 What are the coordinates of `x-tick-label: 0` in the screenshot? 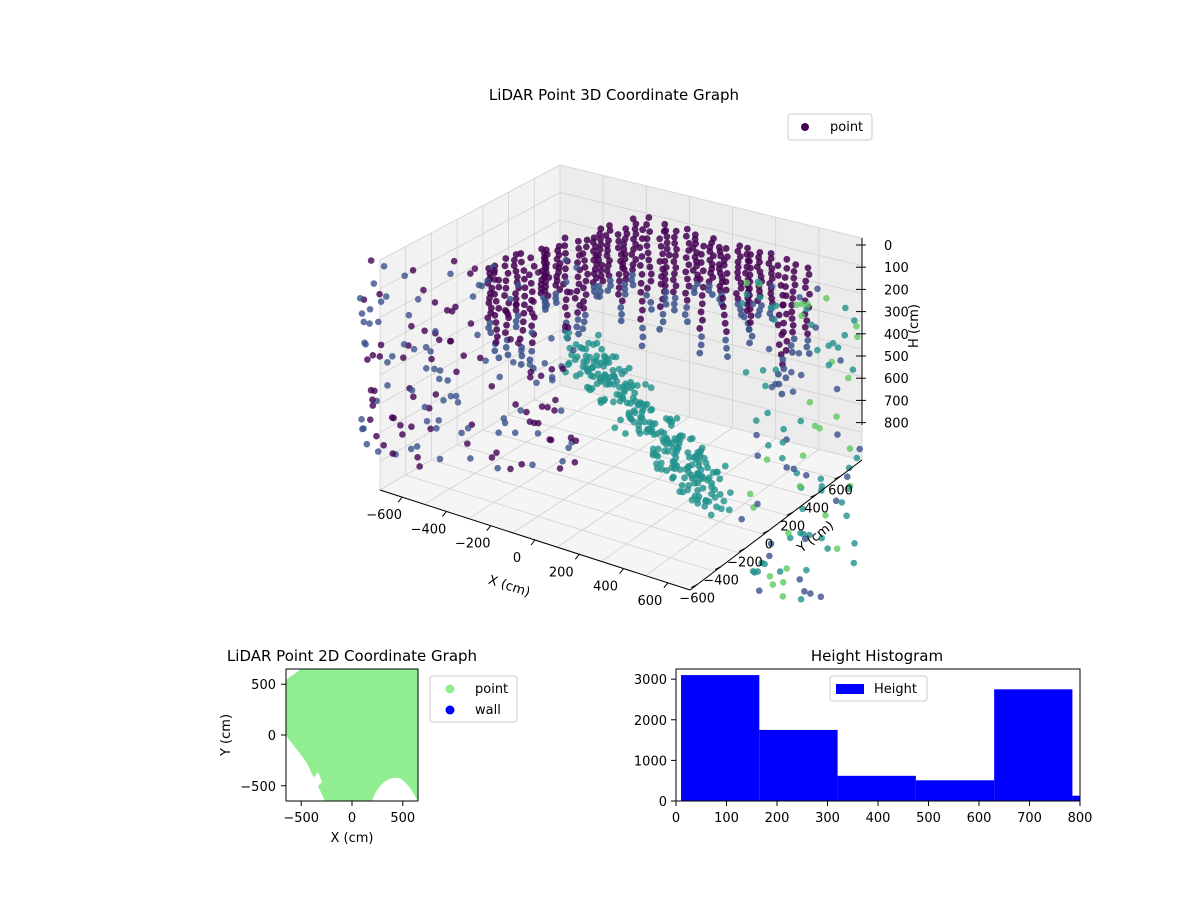 It's located at (676, 818).